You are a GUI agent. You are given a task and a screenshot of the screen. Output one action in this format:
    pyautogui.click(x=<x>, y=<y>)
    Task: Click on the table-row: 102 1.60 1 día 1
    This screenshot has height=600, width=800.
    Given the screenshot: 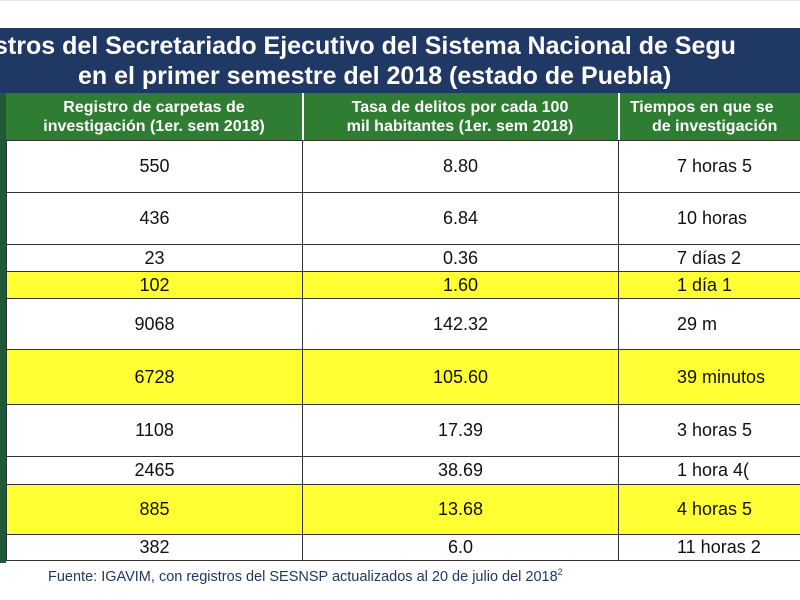 What is the action you would take?
    pyautogui.click(x=403, y=285)
    